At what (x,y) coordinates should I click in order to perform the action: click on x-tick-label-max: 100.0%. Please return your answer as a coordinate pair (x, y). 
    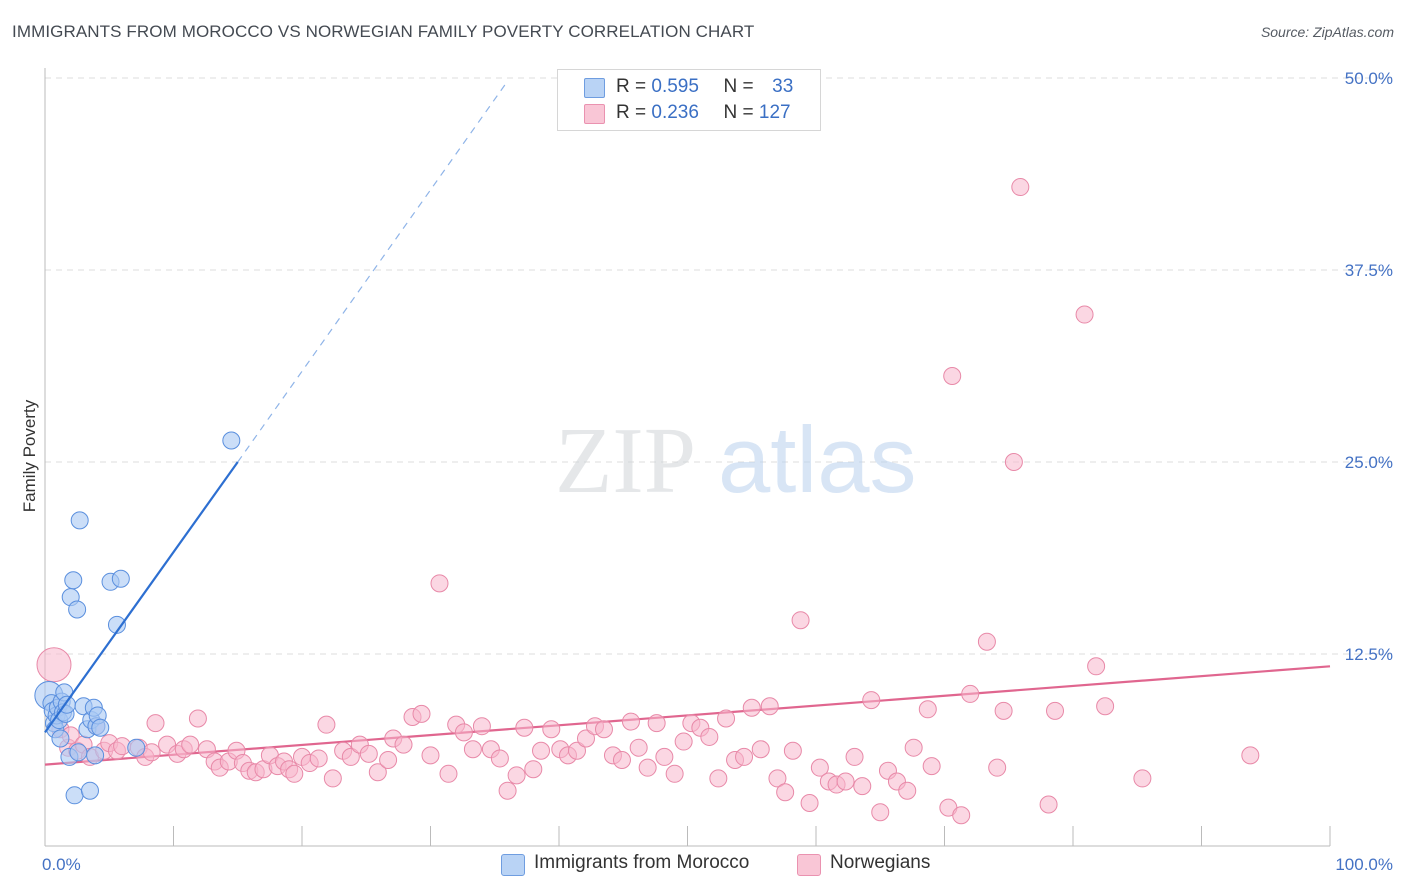
    Looking at the image, I should click on (1364, 864).